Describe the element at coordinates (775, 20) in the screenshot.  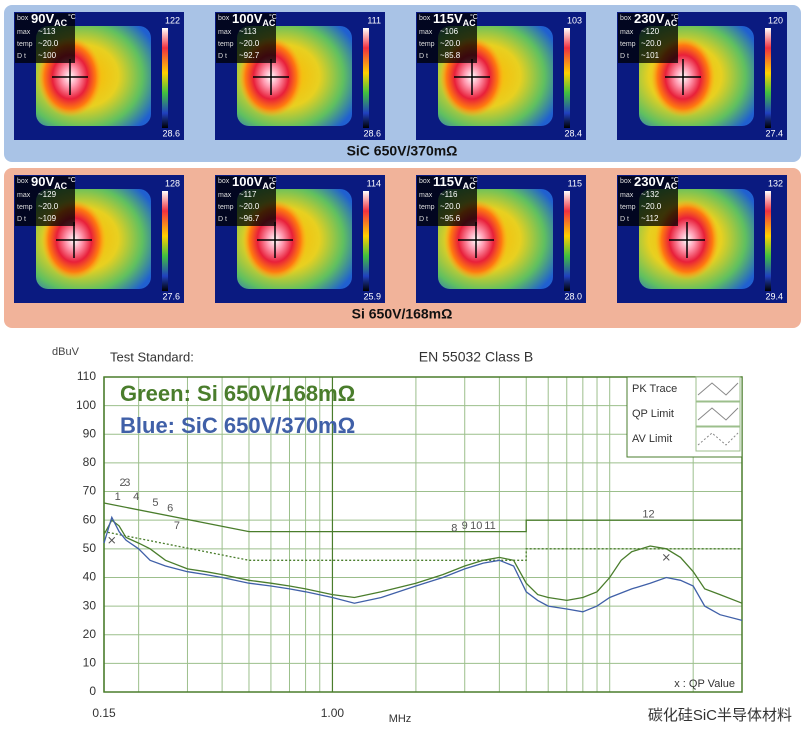
I see `scale-max: 120` at that location.